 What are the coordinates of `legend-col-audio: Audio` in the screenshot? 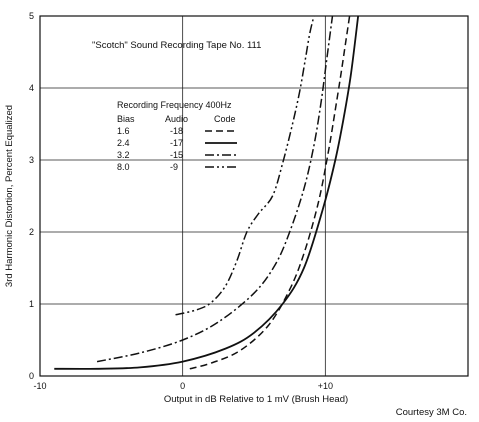 It's located at (176, 119).